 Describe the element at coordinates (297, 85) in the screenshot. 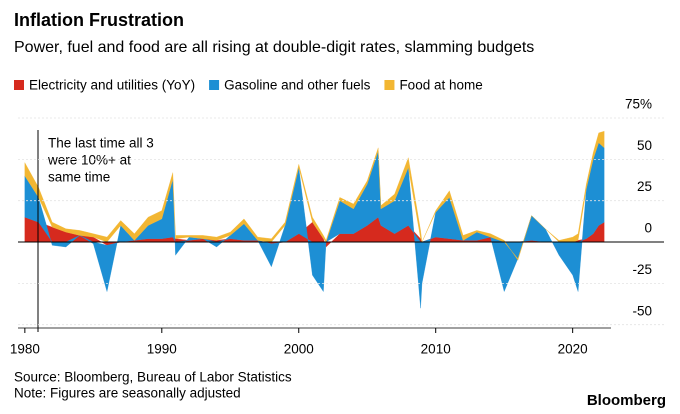

I see `legend-label: Gasoline and other fuels` at that location.